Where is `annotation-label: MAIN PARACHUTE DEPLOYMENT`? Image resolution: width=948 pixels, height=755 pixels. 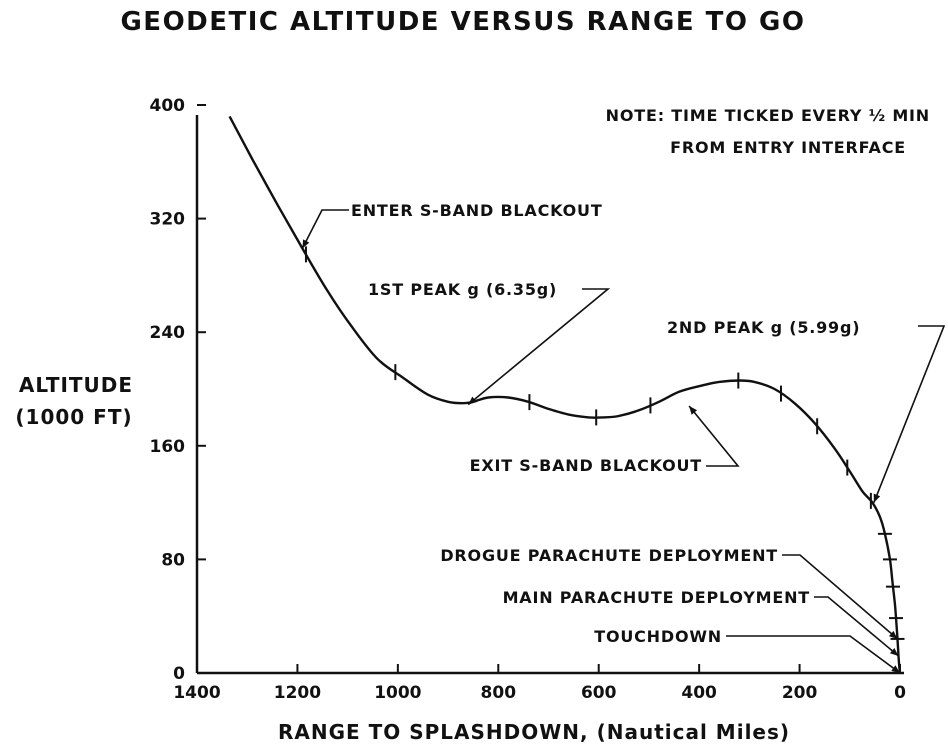 annotation-label: MAIN PARACHUTE DEPLOYMENT is located at coordinates (656, 597).